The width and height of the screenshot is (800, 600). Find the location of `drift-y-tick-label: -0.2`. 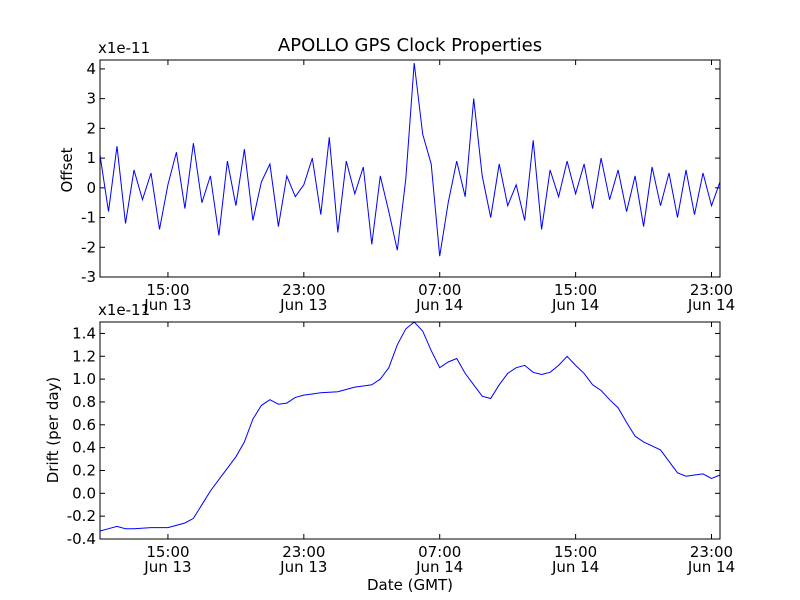

drift-y-tick-label: -0.2 is located at coordinates (81, 516).